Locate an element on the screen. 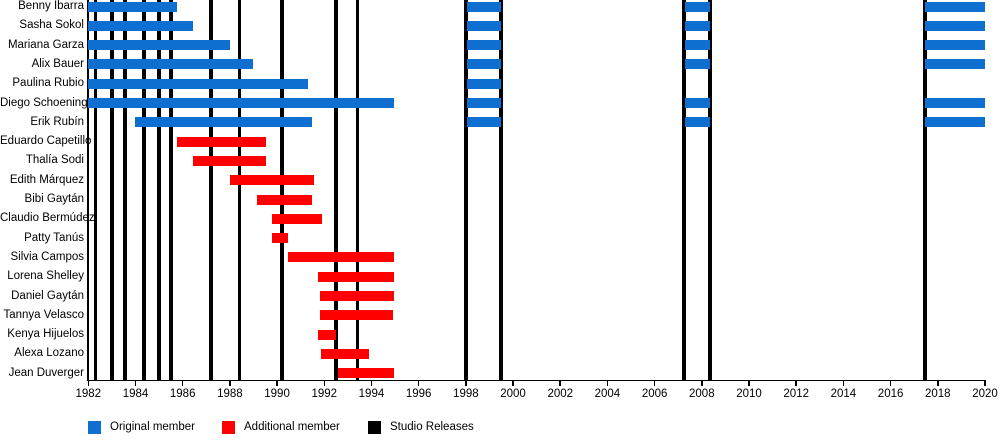 This screenshot has height=440, width=1000. legend-swatch-releases is located at coordinates (374, 427).